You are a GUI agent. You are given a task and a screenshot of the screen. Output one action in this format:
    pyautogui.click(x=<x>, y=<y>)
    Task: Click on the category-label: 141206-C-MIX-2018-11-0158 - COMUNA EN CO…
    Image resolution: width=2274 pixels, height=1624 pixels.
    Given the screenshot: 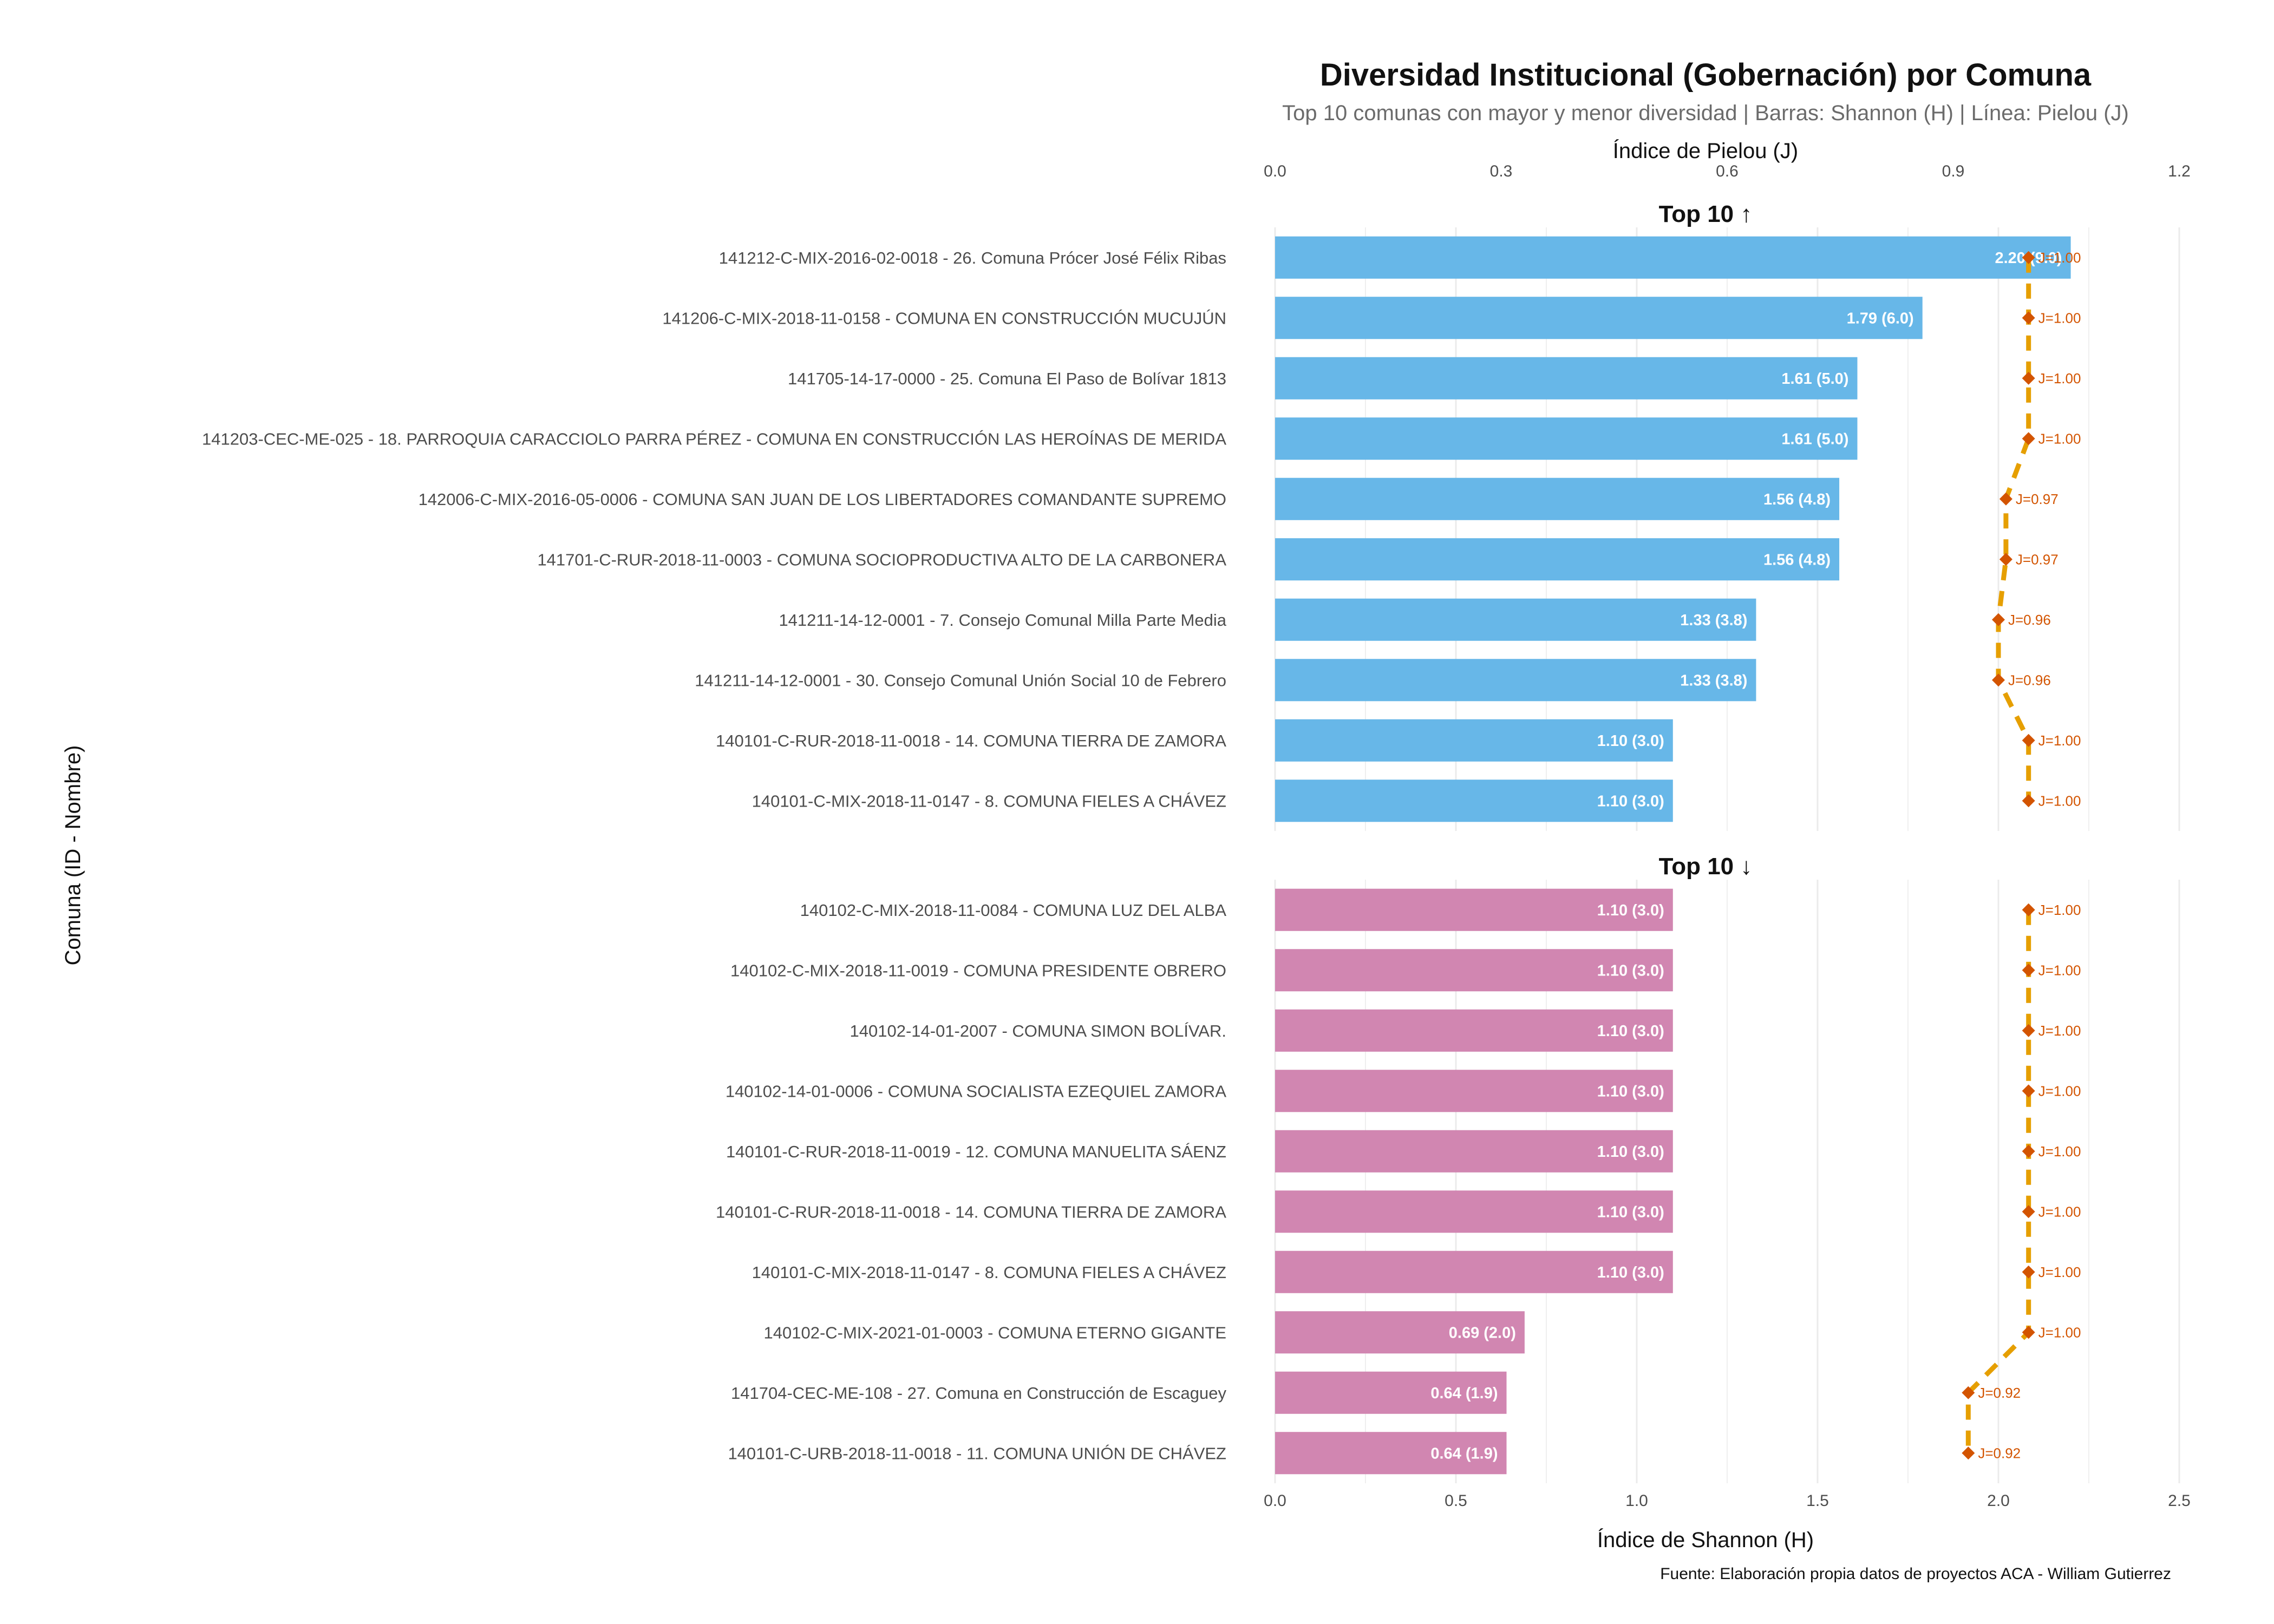 What is the action you would take?
    pyautogui.click(x=944, y=318)
    